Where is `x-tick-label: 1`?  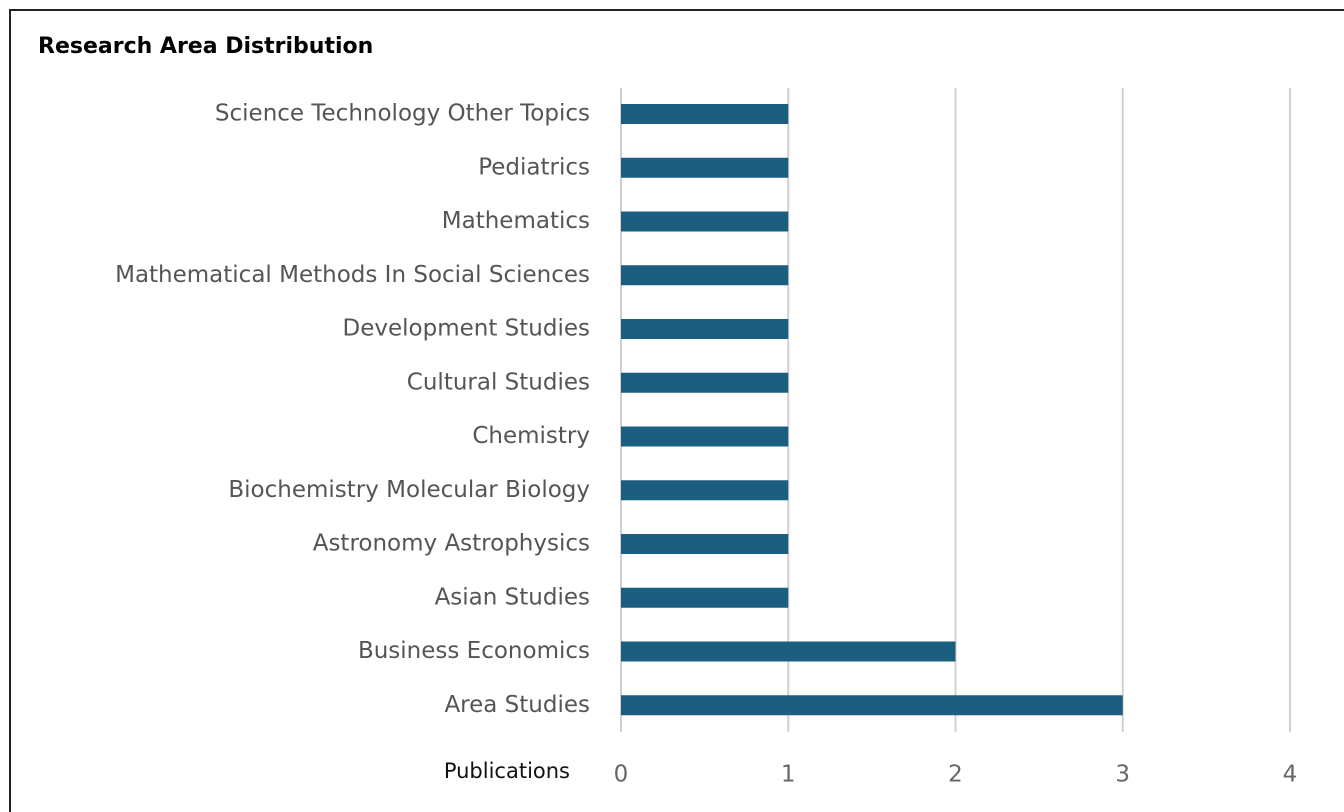
x-tick-label: 1 is located at coordinates (788, 775).